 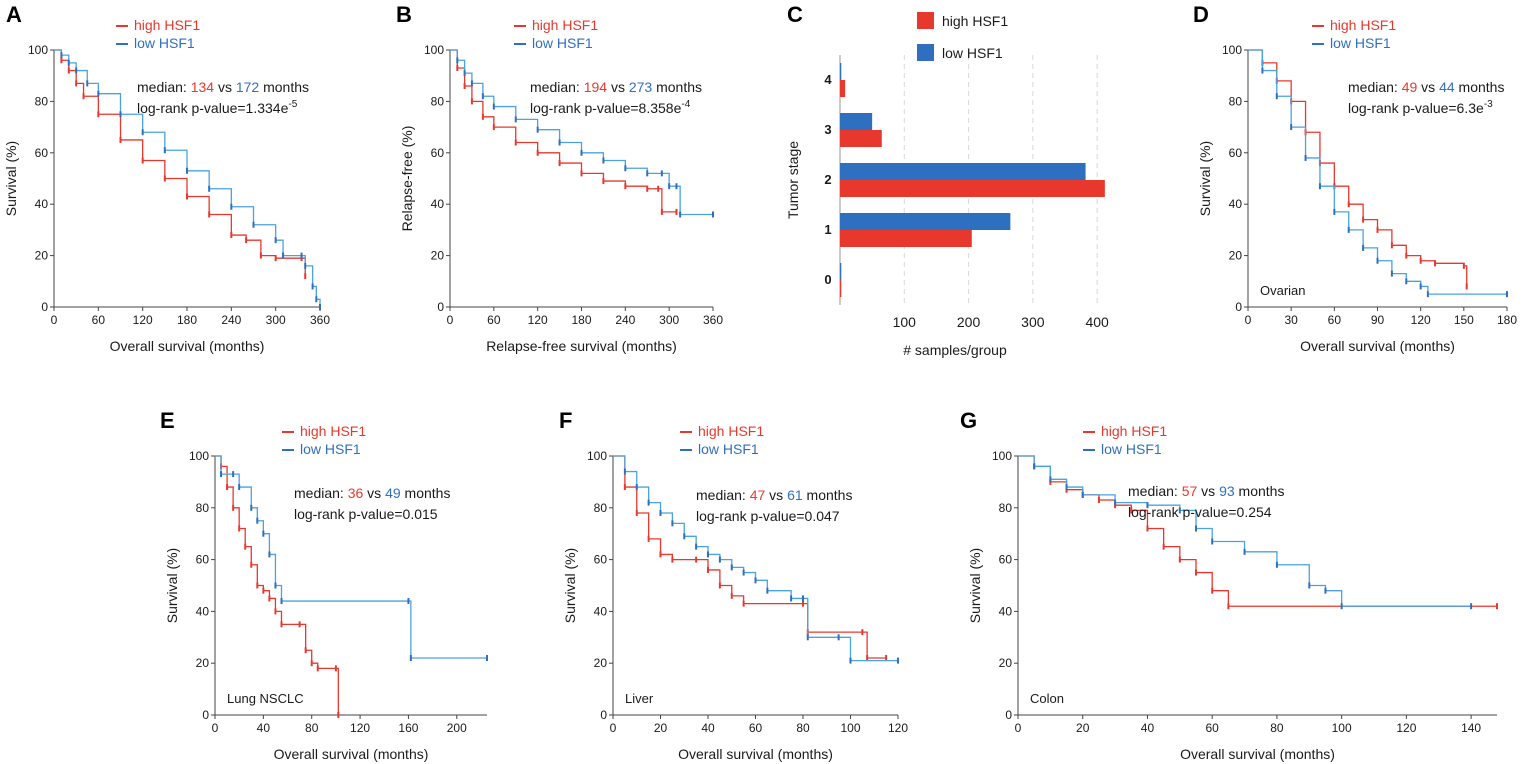 What do you see at coordinates (827, 179) in the screenshot?
I see `category-label: 2` at bounding box center [827, 179].